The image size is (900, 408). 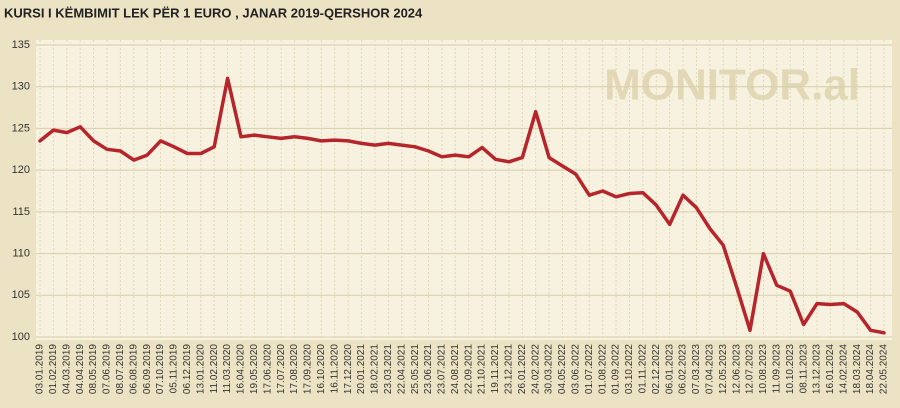 What do you see at coordinates (21, 295) in the screenshot?
I see `y-tick-label: 105` at bounding box center [21, 295].